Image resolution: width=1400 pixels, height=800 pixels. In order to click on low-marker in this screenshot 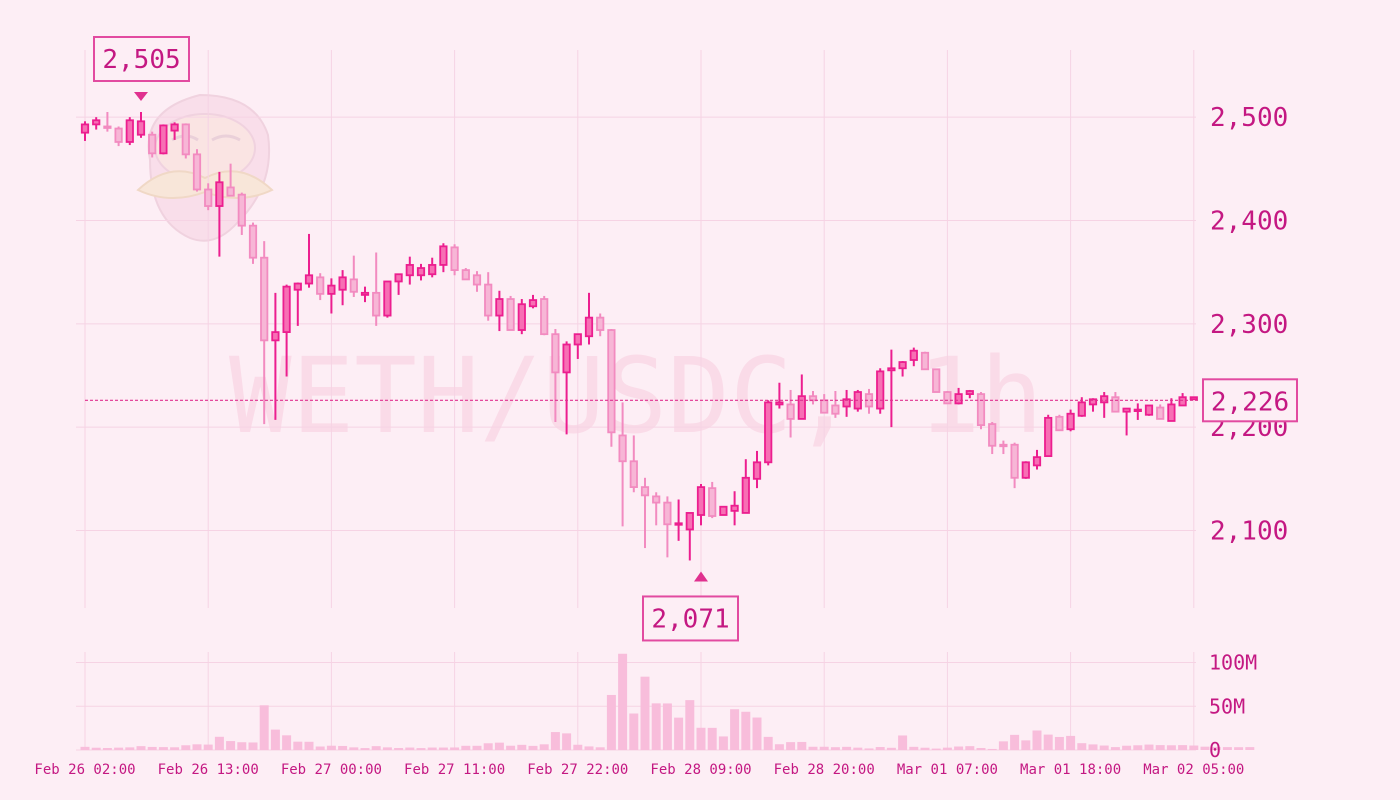, I will do `click(701, 576)`.